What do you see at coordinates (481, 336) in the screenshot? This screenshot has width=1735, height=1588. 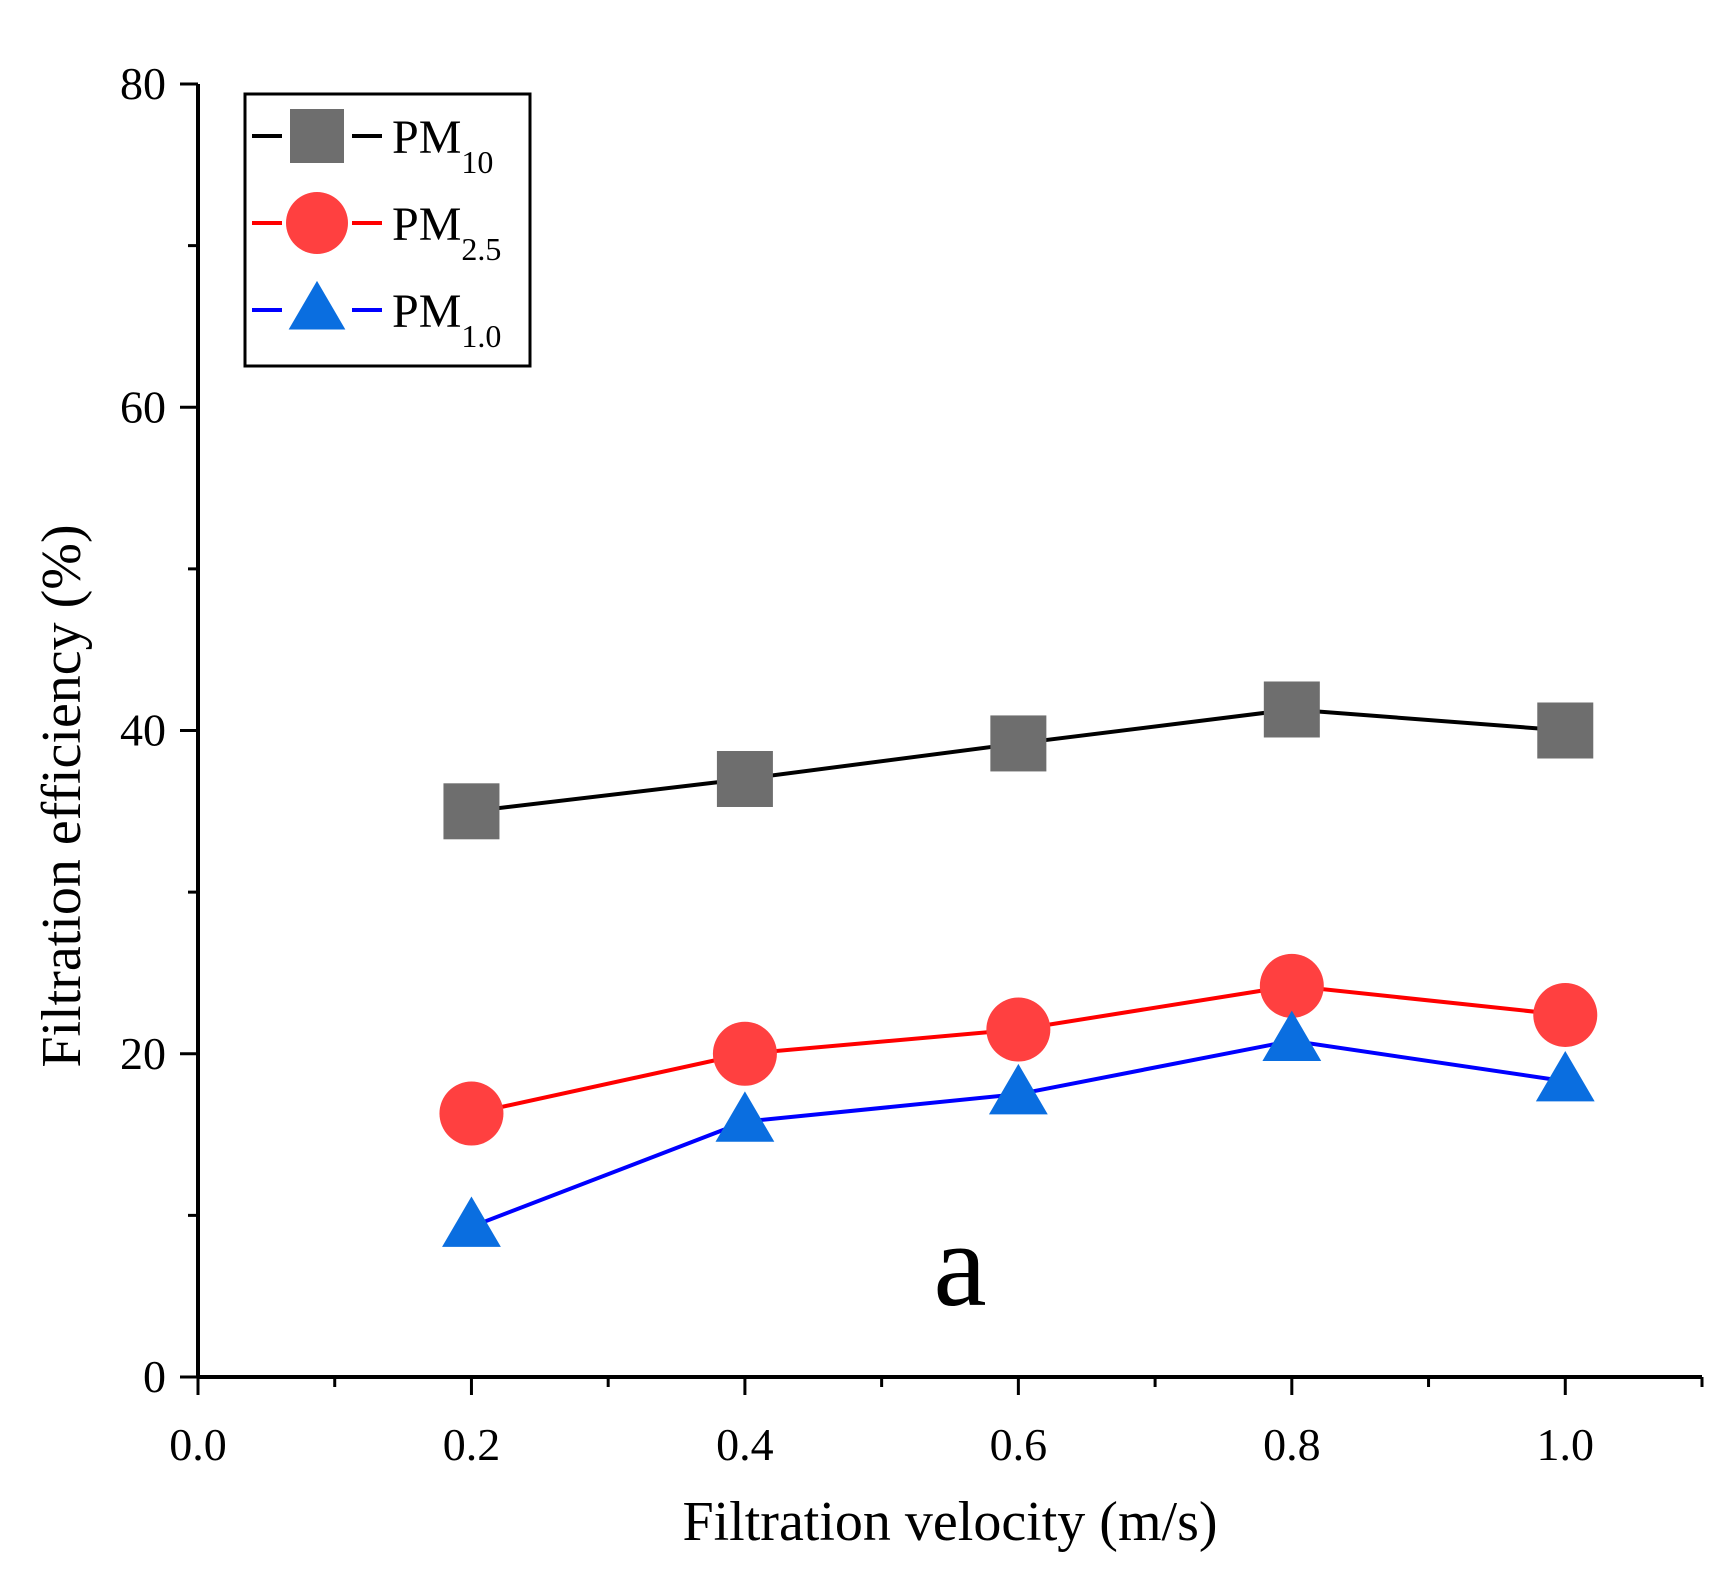 I see `legend-label-subscript: 1.0` at bounding box center [481, 336].